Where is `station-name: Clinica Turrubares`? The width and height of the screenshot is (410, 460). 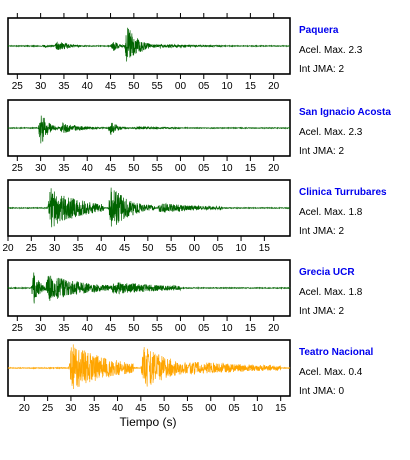 station-name: Clinica Turrubares is located at coordinates (343, 192).